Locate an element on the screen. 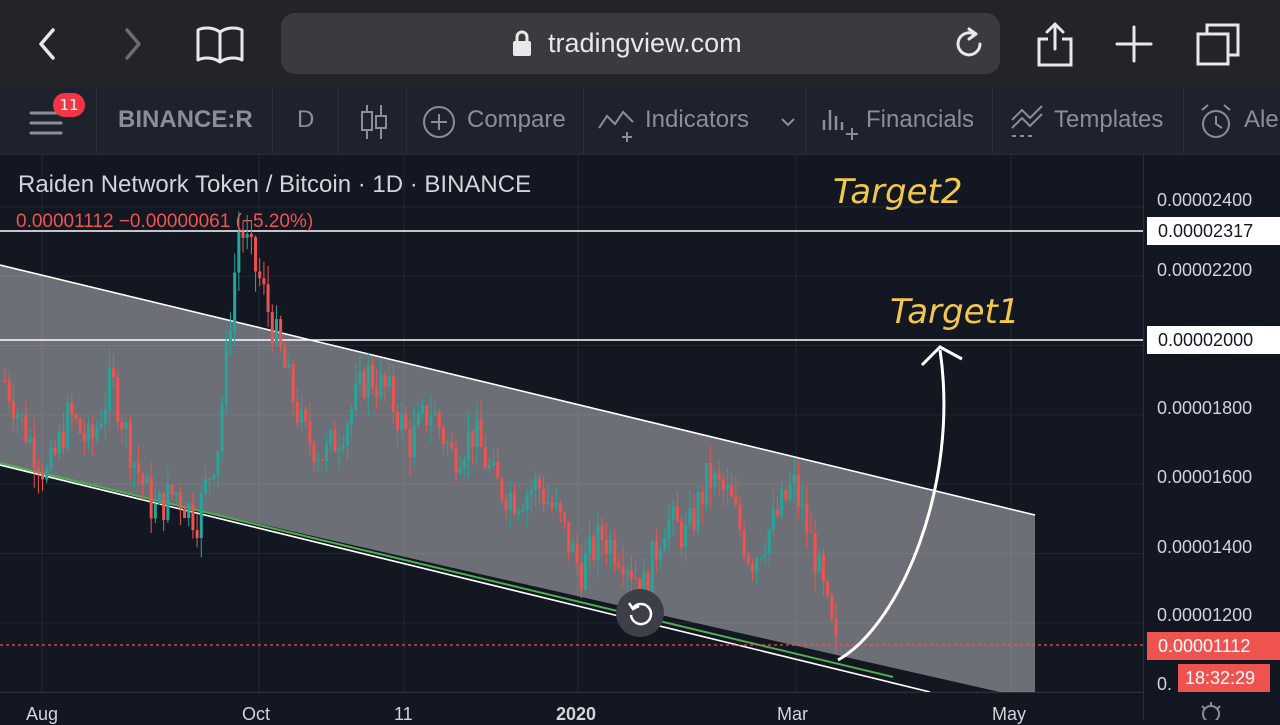  candle-style-icon is located at coordinates (374, 122).